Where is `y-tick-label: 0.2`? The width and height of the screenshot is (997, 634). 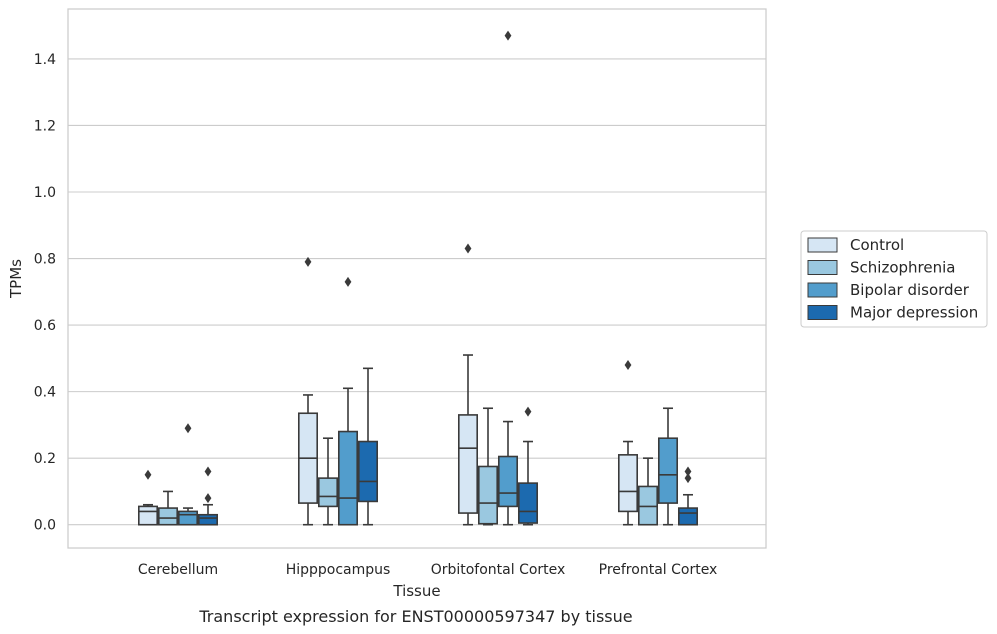 y-tick-label: 0.2 is located at coordinates (45, 459).